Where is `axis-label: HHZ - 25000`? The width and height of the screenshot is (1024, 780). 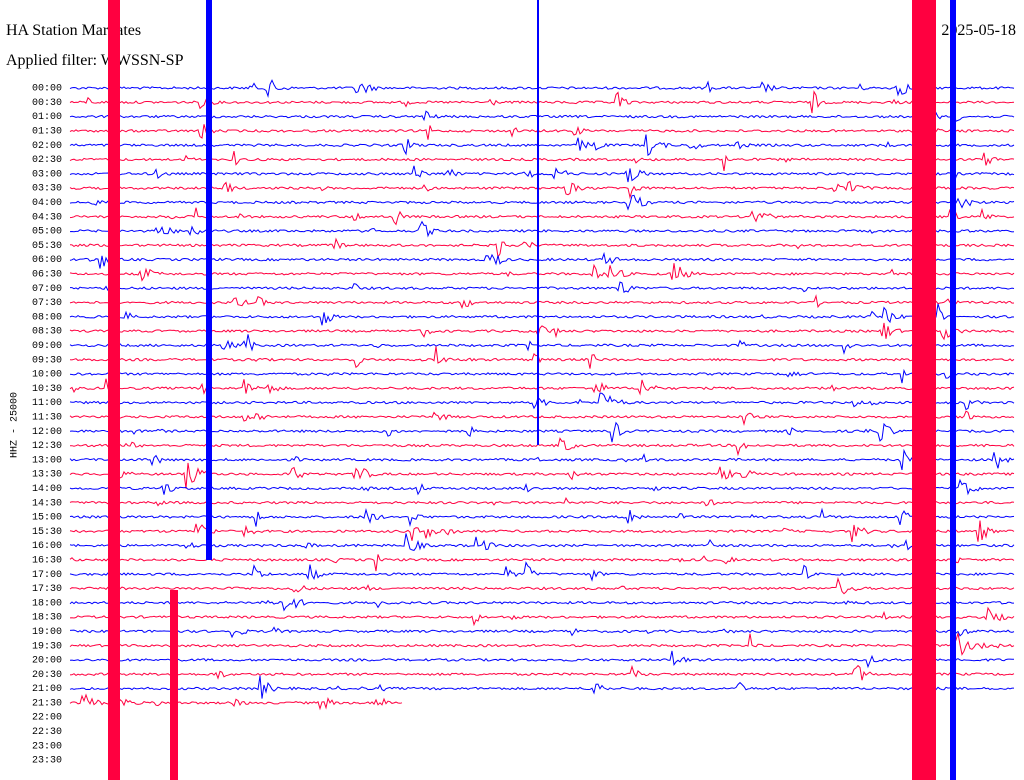 axis-label: HHZ - 25000 is located at coordinates (15, 425).